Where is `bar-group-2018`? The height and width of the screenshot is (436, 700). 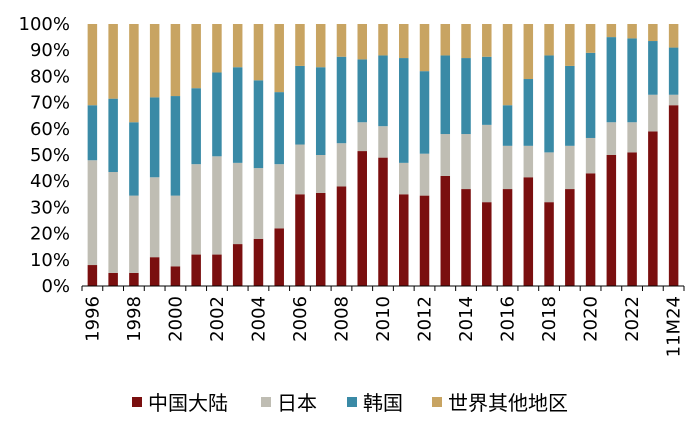 bar-group-2018 is located at coordinates (549, 155).